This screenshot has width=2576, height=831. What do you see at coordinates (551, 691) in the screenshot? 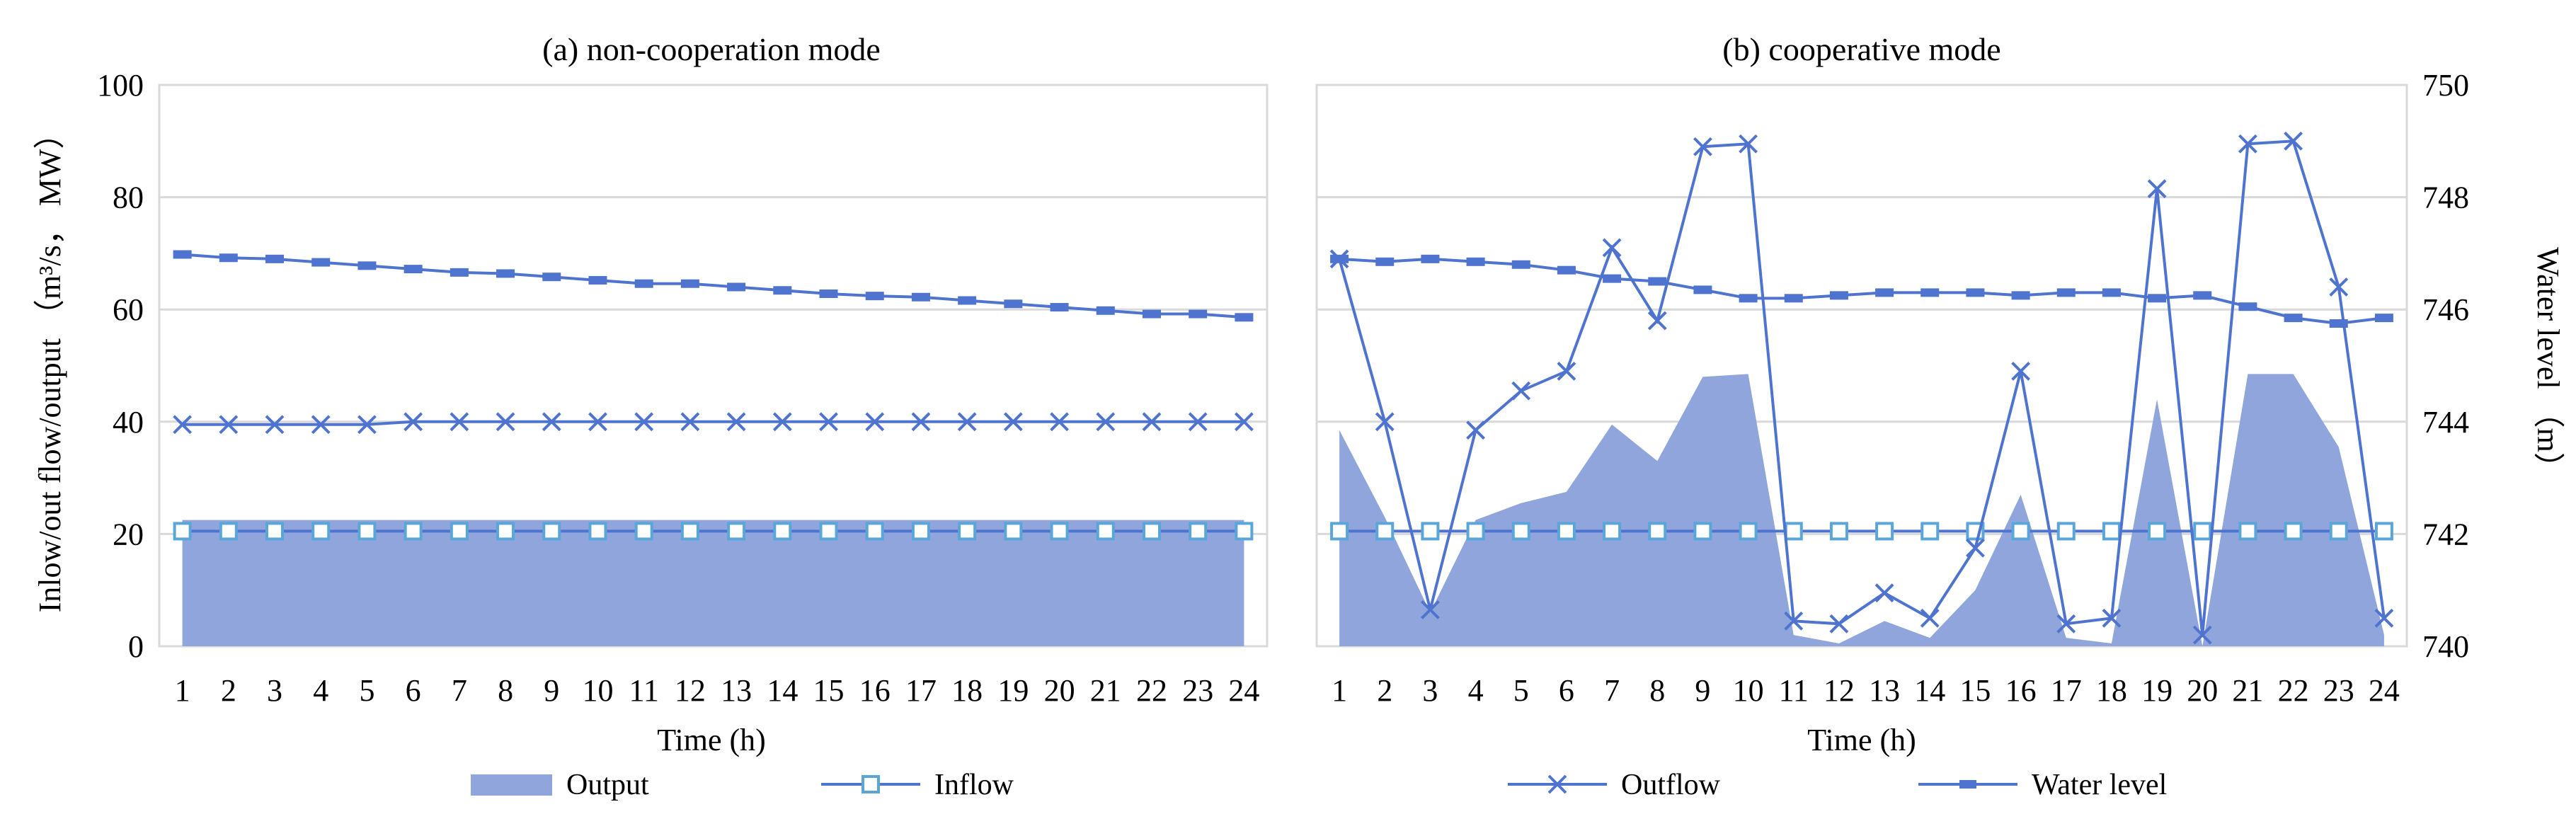
I see `x-tick-label: 9` at bounding box center [551, 691].